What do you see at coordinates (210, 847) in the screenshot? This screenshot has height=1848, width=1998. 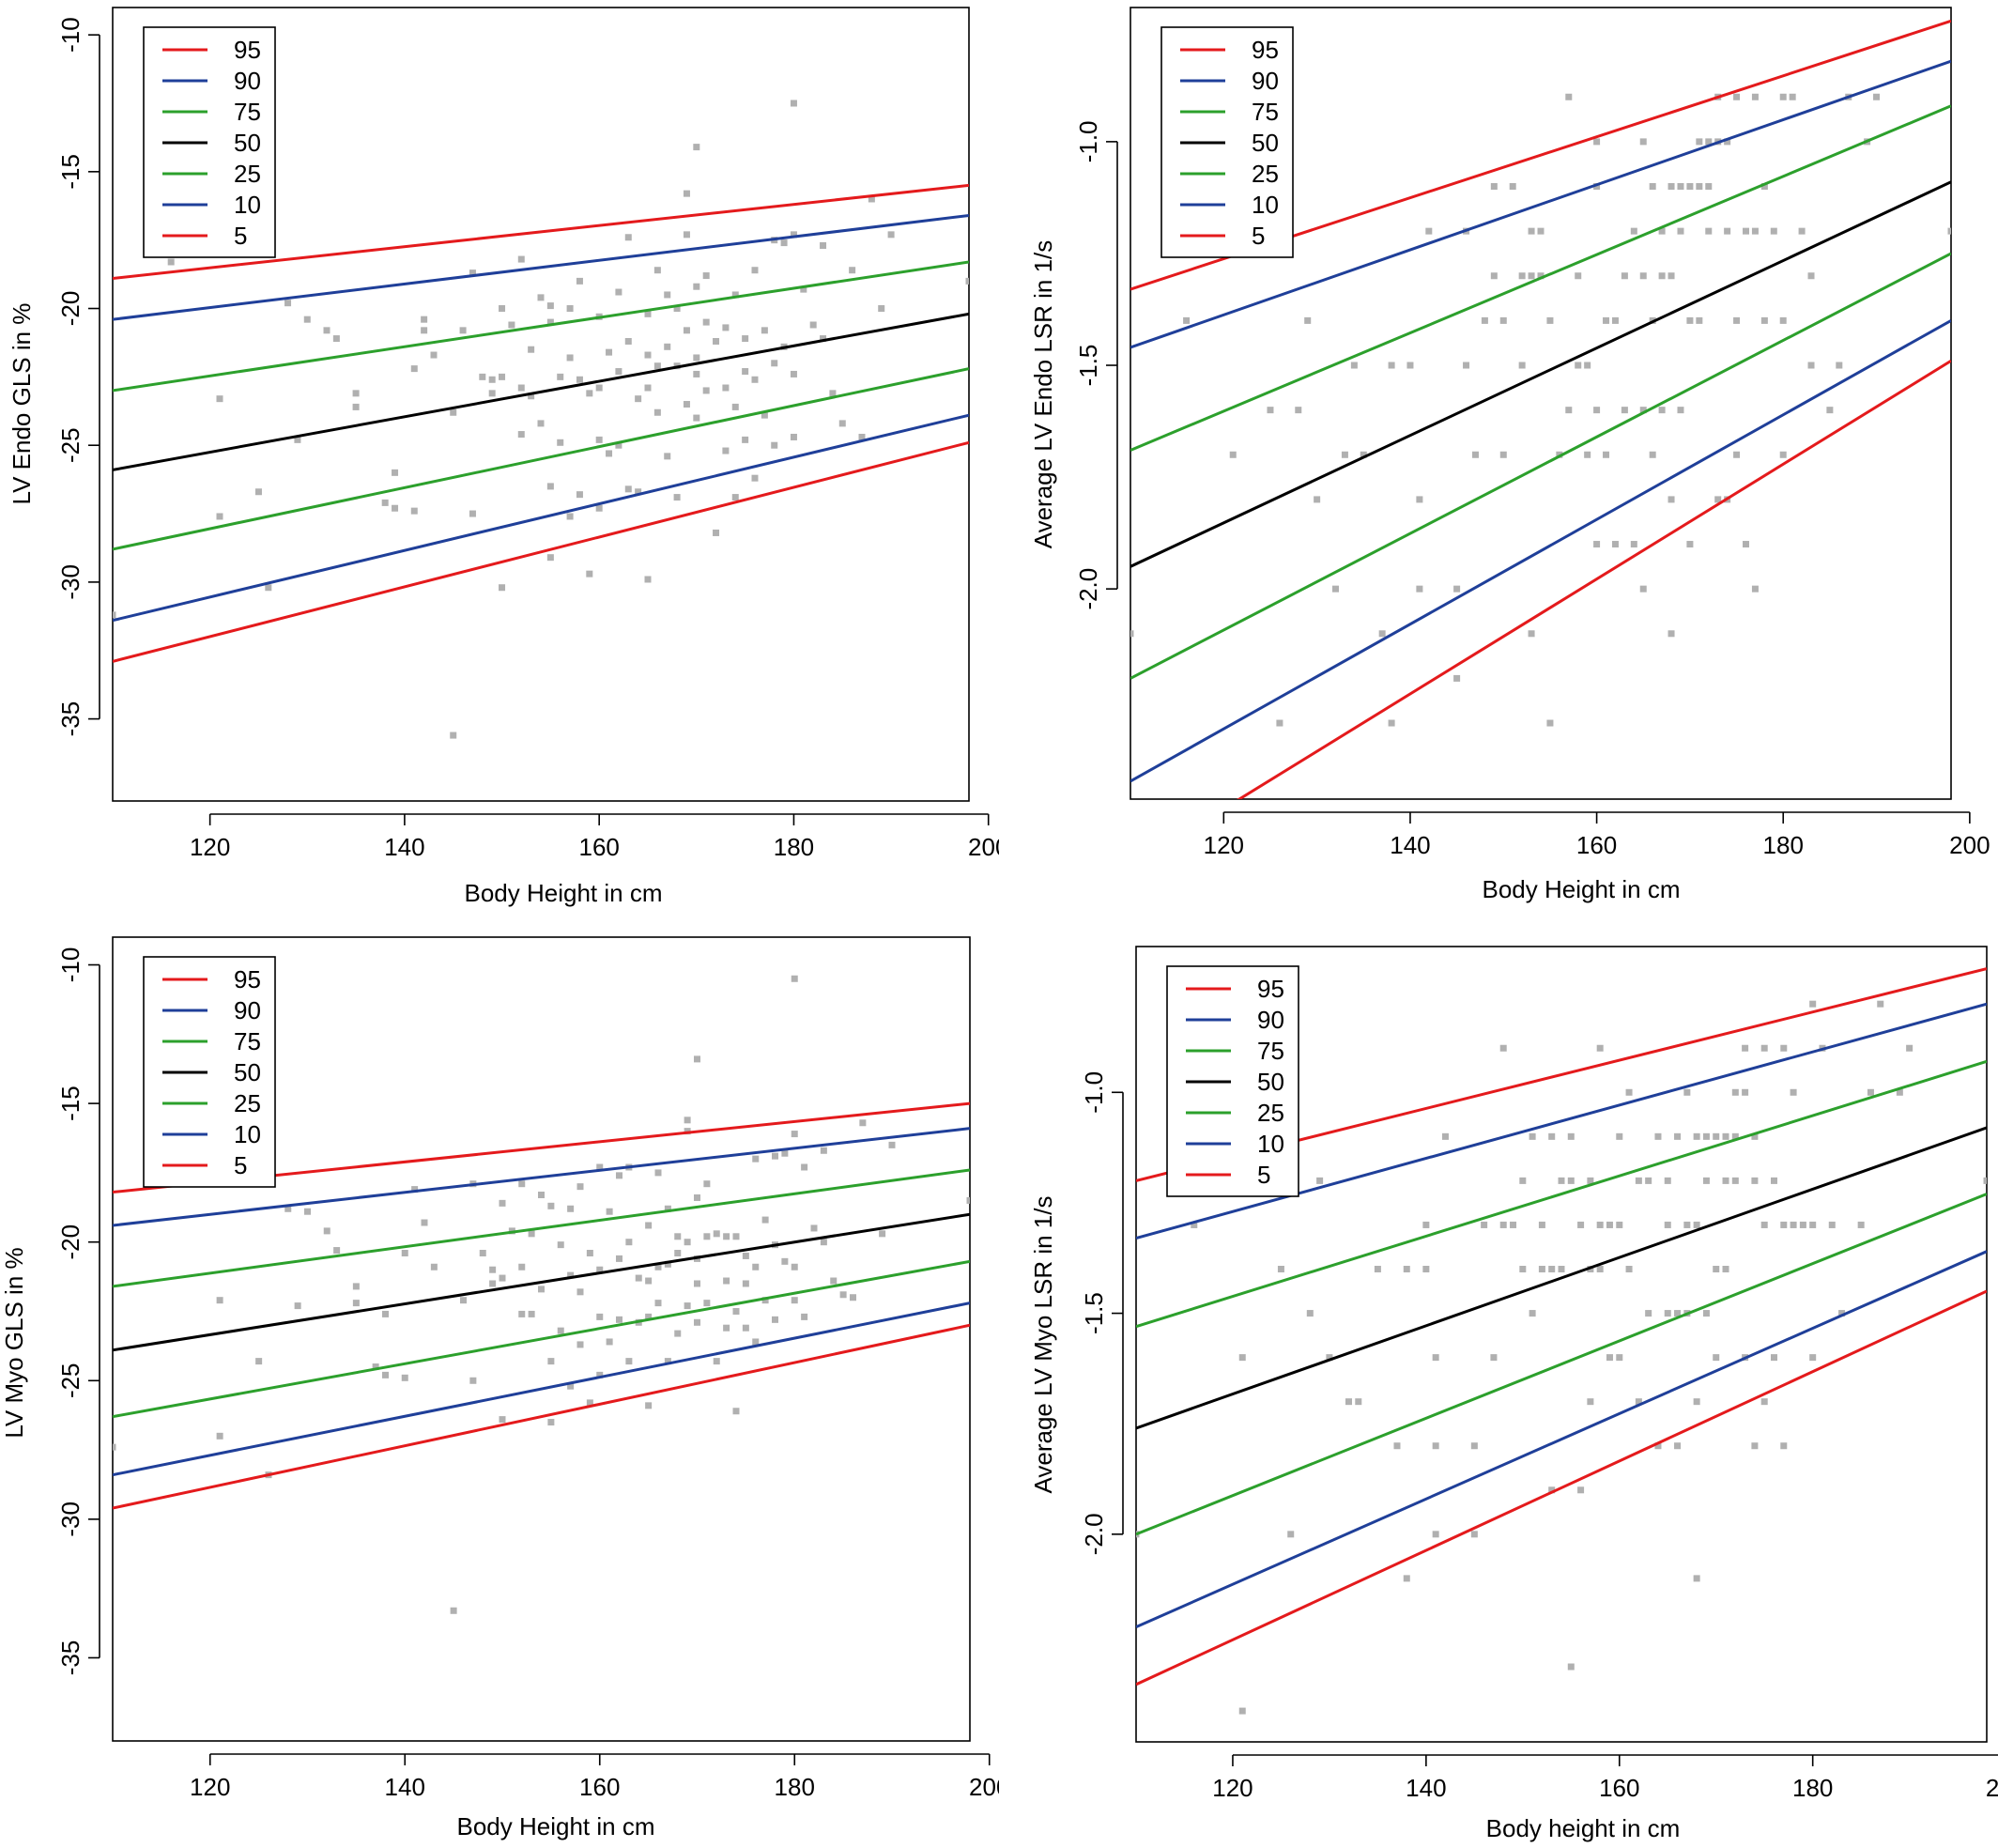 I see `x-tick-label: 120` at bounding box center [210, 847].